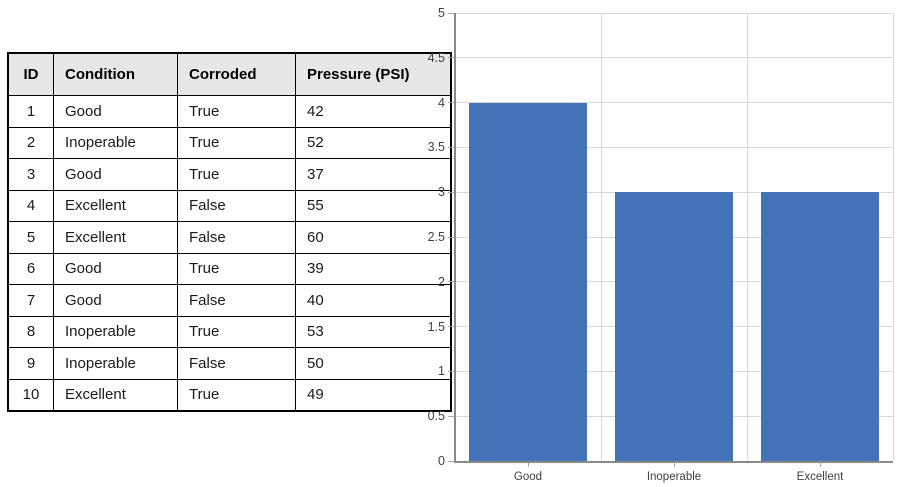 The height and width of the screenshot is (487, 904). What do you see at coordinates (674, 326) in the screenshot?
I see `bar-inoperable` at bounding box center [674, 326].